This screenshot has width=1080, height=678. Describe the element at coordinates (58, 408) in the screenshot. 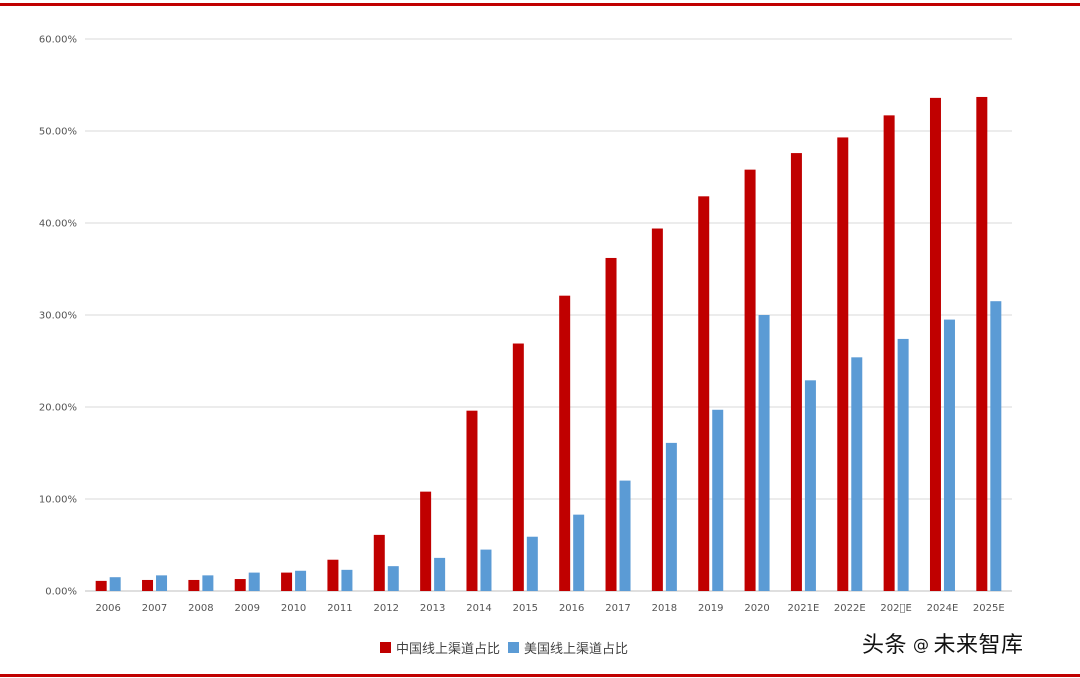

I see `y-tick-label: 20.00%` at that location.